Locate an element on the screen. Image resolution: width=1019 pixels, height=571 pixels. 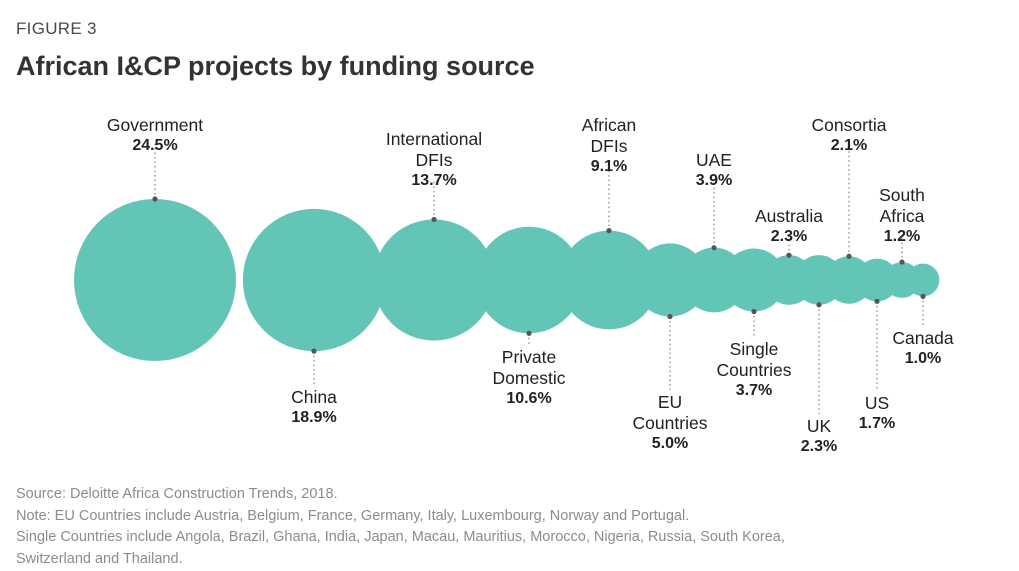
bubble-group: China 18.9% is located at coordinates (314, 317).